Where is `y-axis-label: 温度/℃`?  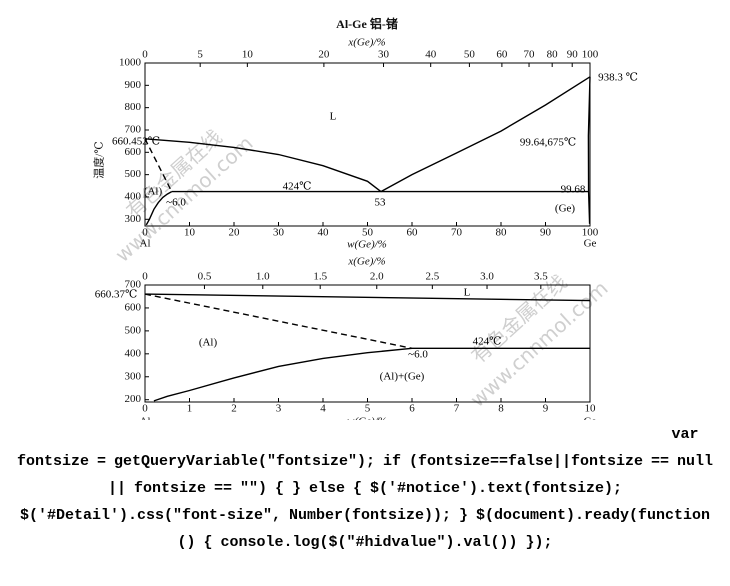
y-axis-label: 温度/℃ is located at coordinates (99, 159).